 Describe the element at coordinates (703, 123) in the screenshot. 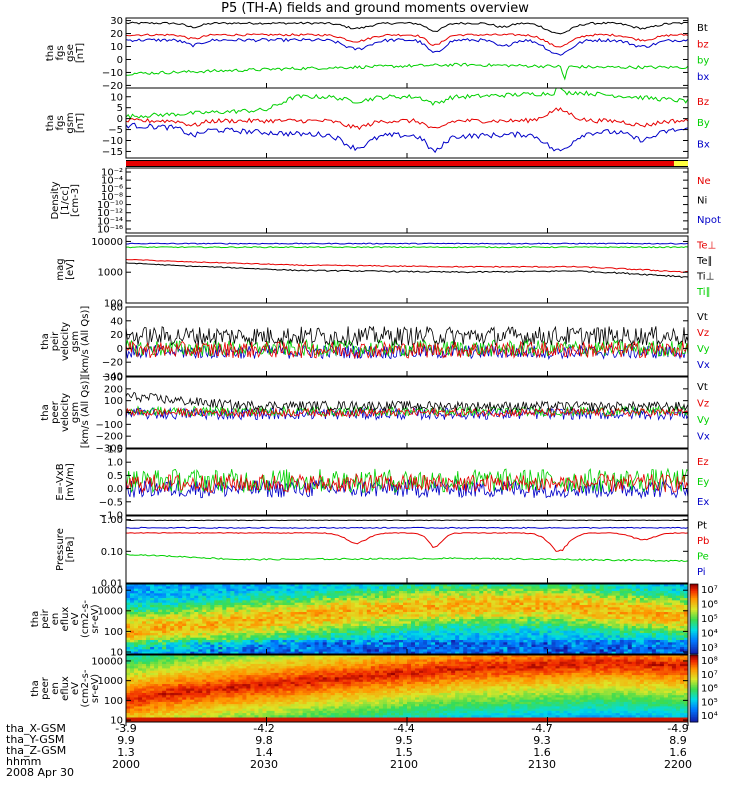

I see `legend-label: By` at that location.